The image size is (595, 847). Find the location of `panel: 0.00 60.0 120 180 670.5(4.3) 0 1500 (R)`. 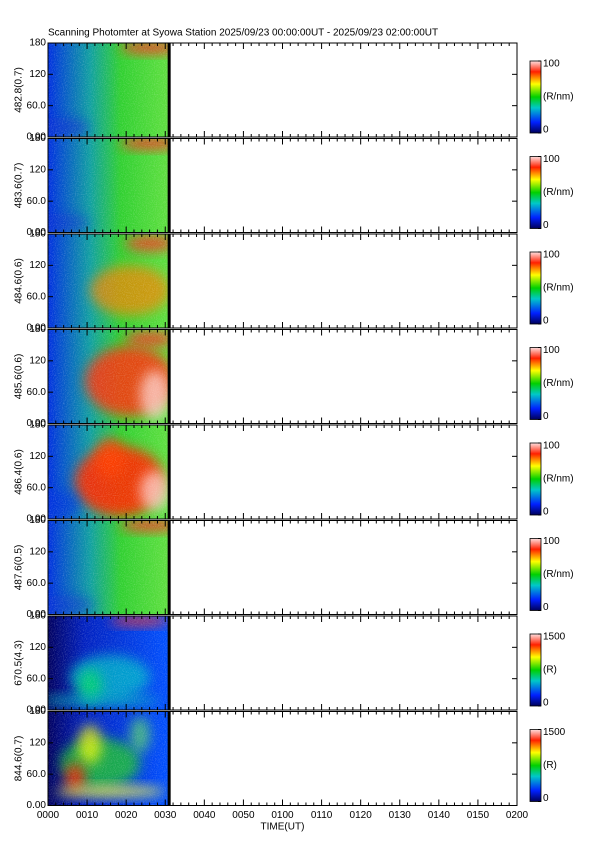

panel: 0.00 60.0 120 180 670.5(4.3) 0 1500 (R) is located at coordinates (290, 663).